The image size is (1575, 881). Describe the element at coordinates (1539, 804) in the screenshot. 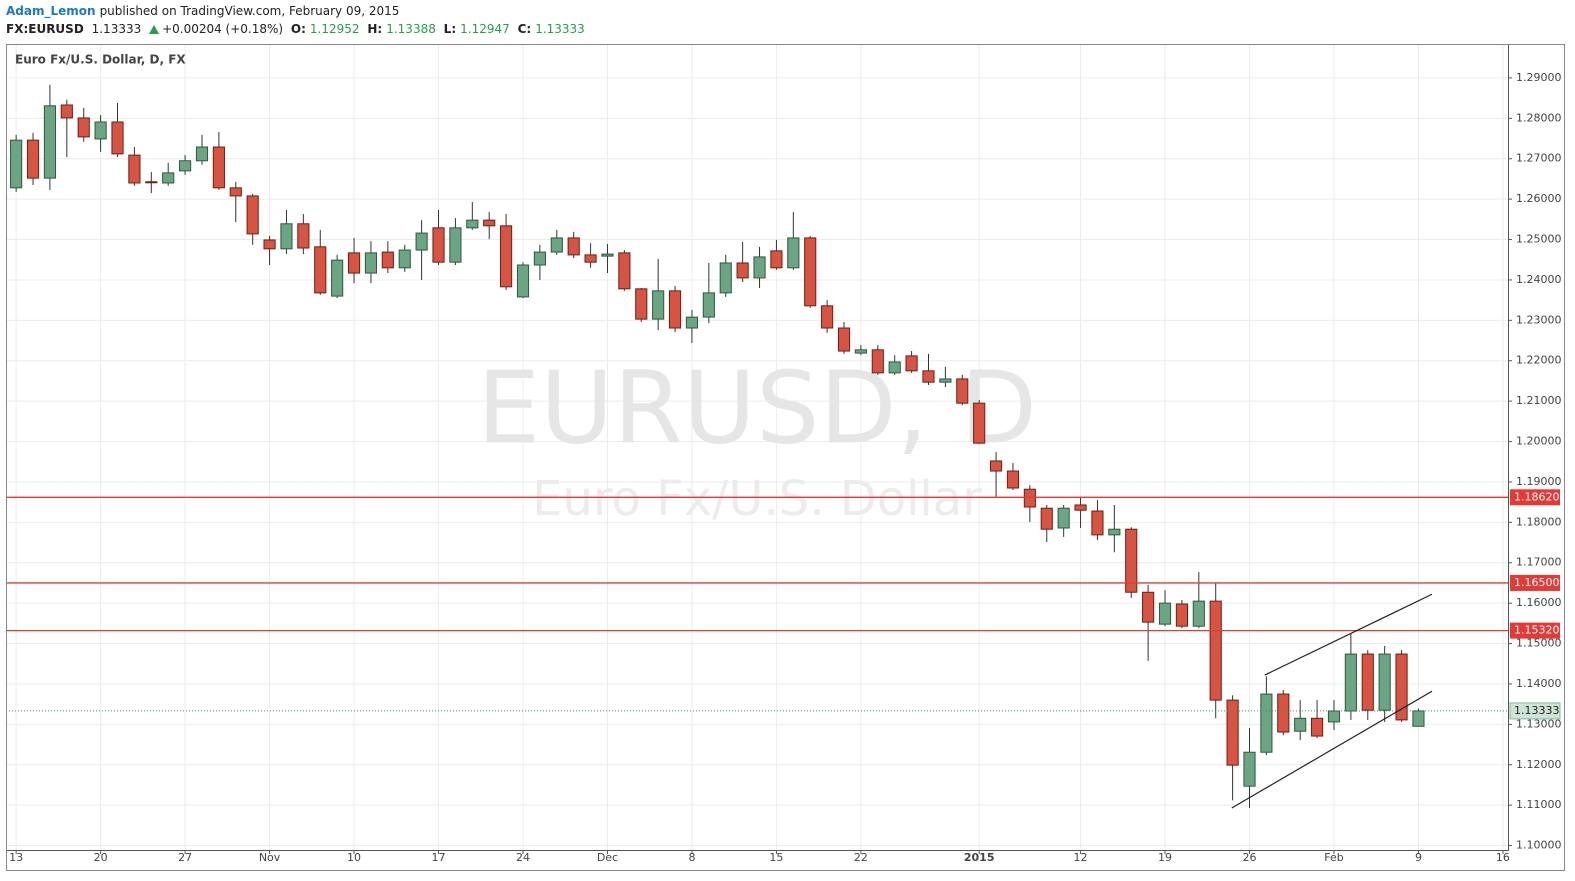

I see `y-tick-label: 1.11000` at that location.